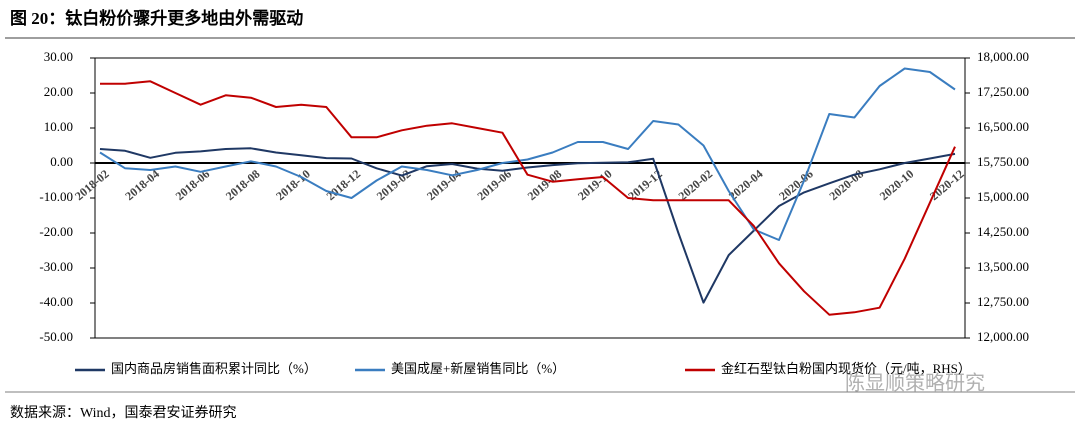  I want to click on legend-label: 美国成屋+新屋销售同比（%）, so click(478, 368).